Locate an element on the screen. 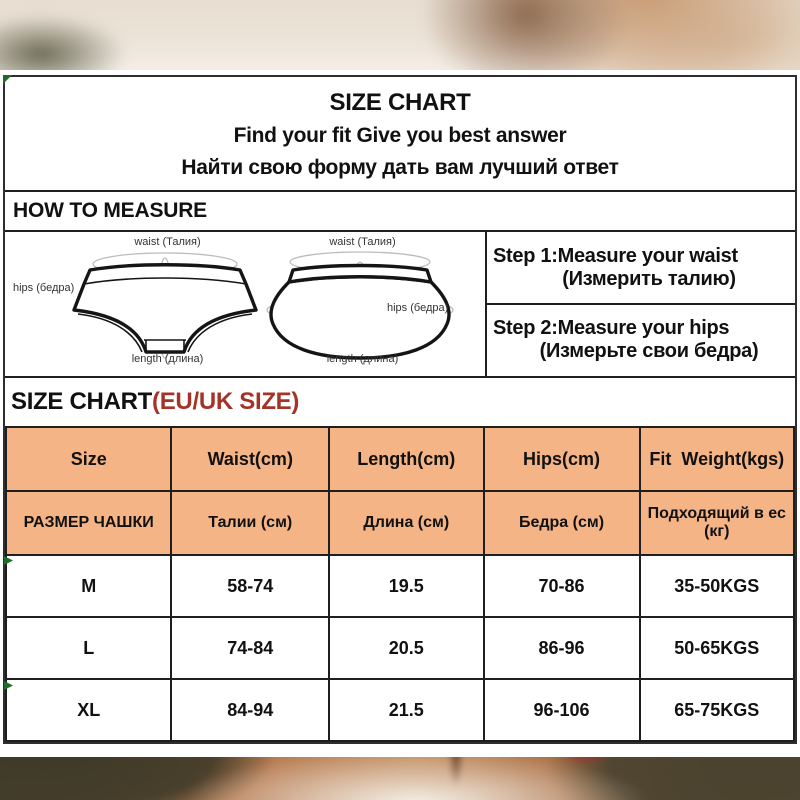 Image resolution: width=800 pixels, height=800 pixels. top-photo-blur is located at coordinates (400, 35).